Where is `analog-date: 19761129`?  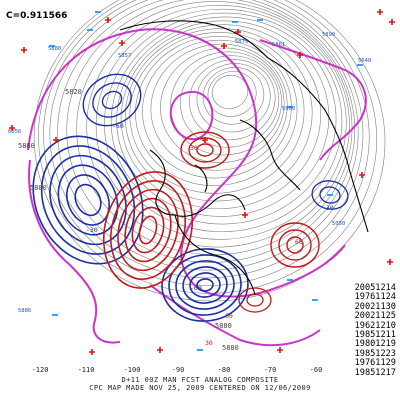 analog-date: 19761129 is located at coordinates (375, 363).